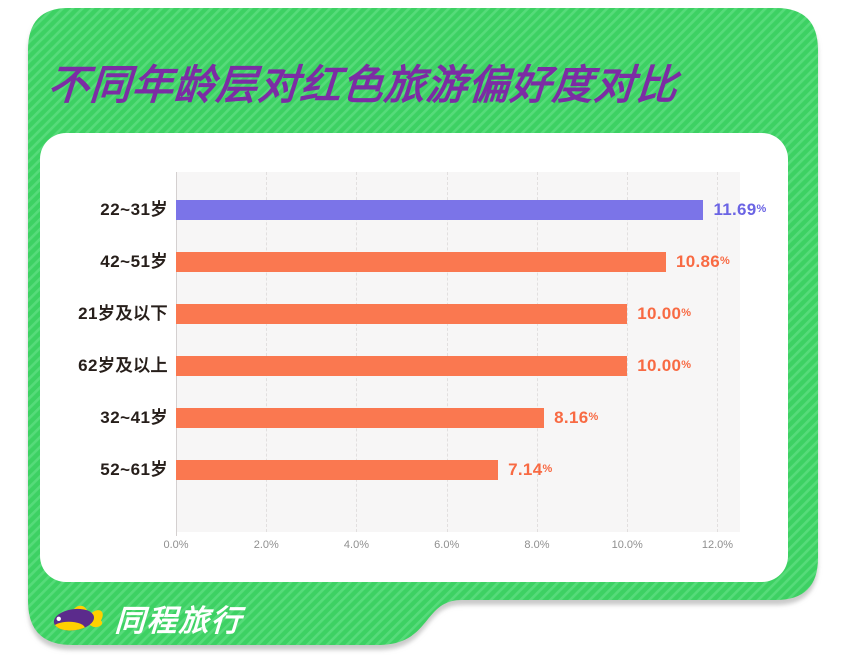 This screenshot has height=657, width=847. What do you see at coordinates (576, 417) in the screenshot?
I see `value-label: 8.16%` at bounding box center [576, 417].